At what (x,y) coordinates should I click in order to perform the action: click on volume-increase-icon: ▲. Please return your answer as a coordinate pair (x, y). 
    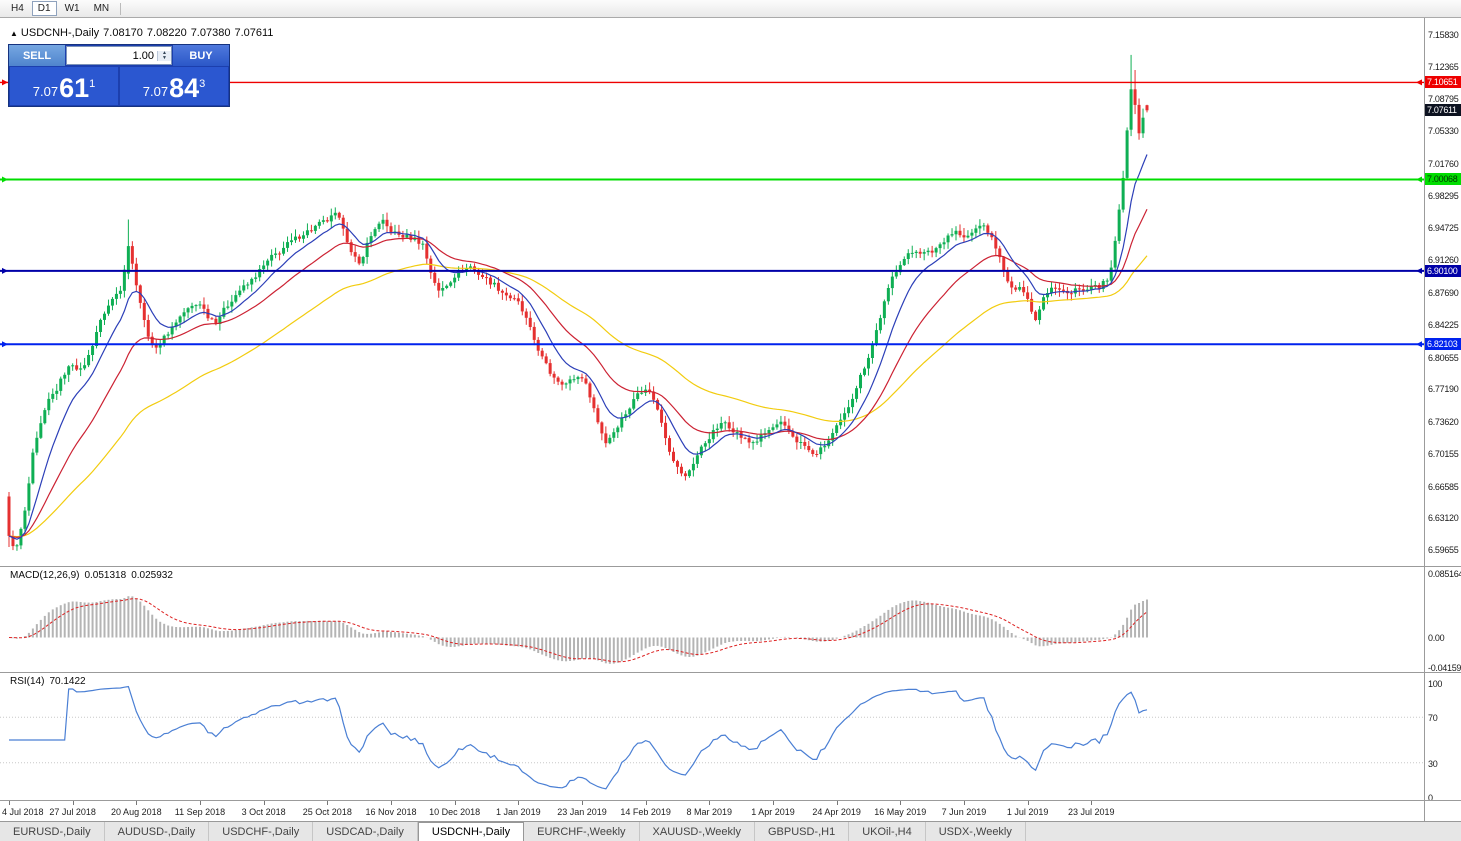
    Looking at the image, I should click on (164, 53).